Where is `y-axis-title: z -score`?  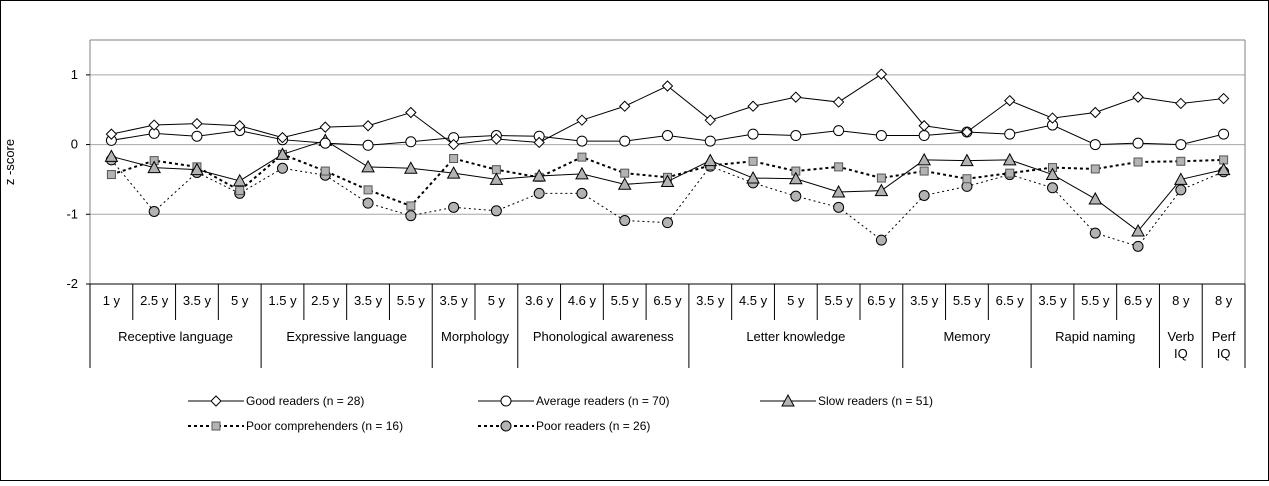
y-axis-title: z -score is located at coordinates (9, 162).